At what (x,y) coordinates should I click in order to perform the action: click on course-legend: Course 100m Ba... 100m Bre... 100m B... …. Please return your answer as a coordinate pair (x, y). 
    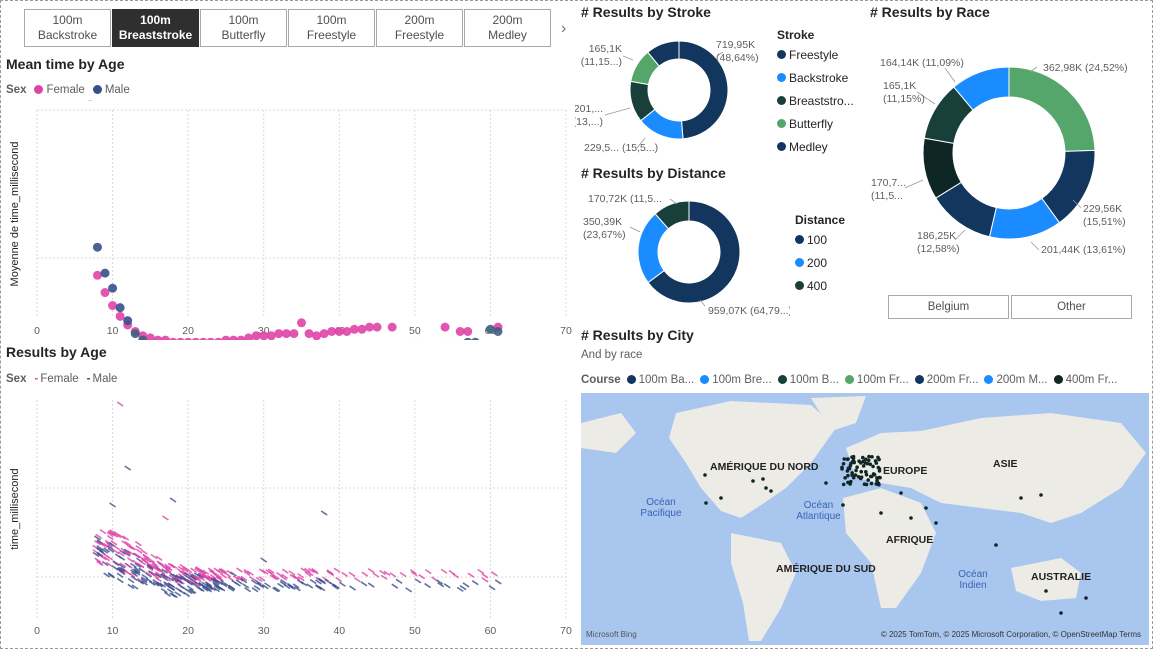
    Looking at the image, I should click on (849, 380).